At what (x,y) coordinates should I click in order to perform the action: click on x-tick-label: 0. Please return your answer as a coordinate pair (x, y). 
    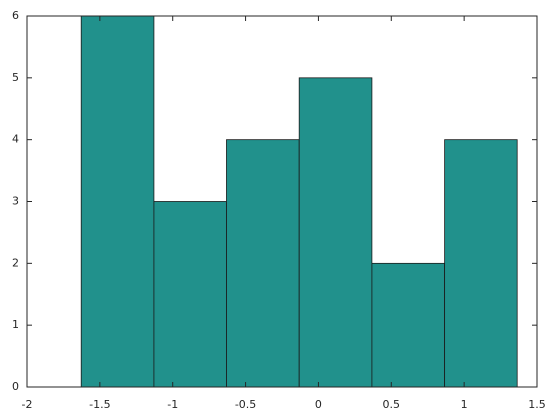
    Looking at the image, I should click on (318, 404).